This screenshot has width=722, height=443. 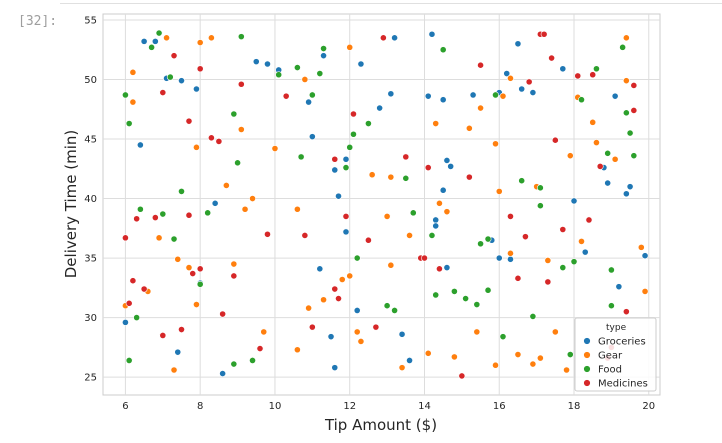 I want to click on cell-execution-prompt: [32]:, so click(x=38, y=21).